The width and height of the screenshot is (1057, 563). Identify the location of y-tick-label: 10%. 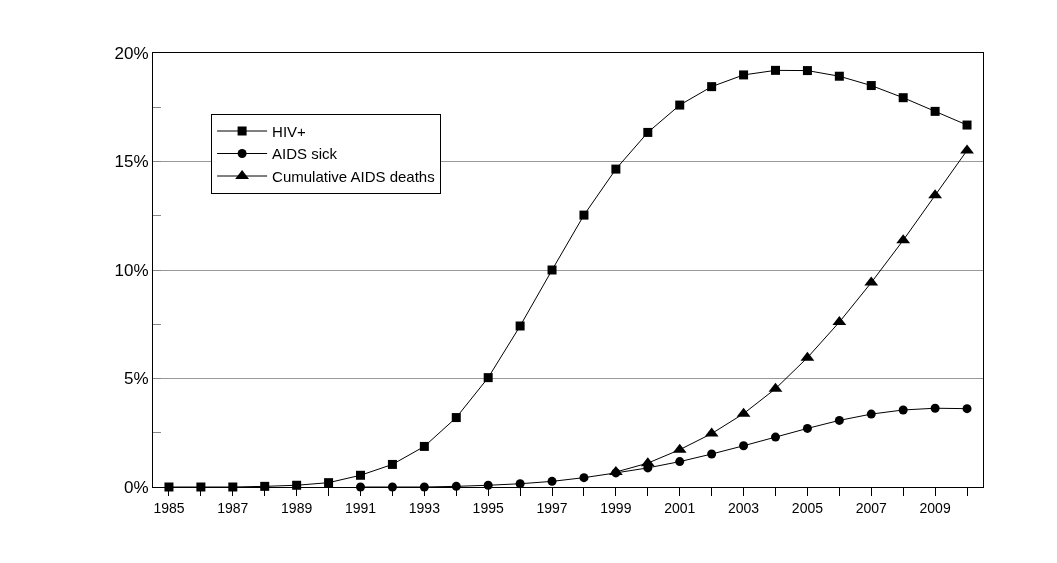
(131, 270).